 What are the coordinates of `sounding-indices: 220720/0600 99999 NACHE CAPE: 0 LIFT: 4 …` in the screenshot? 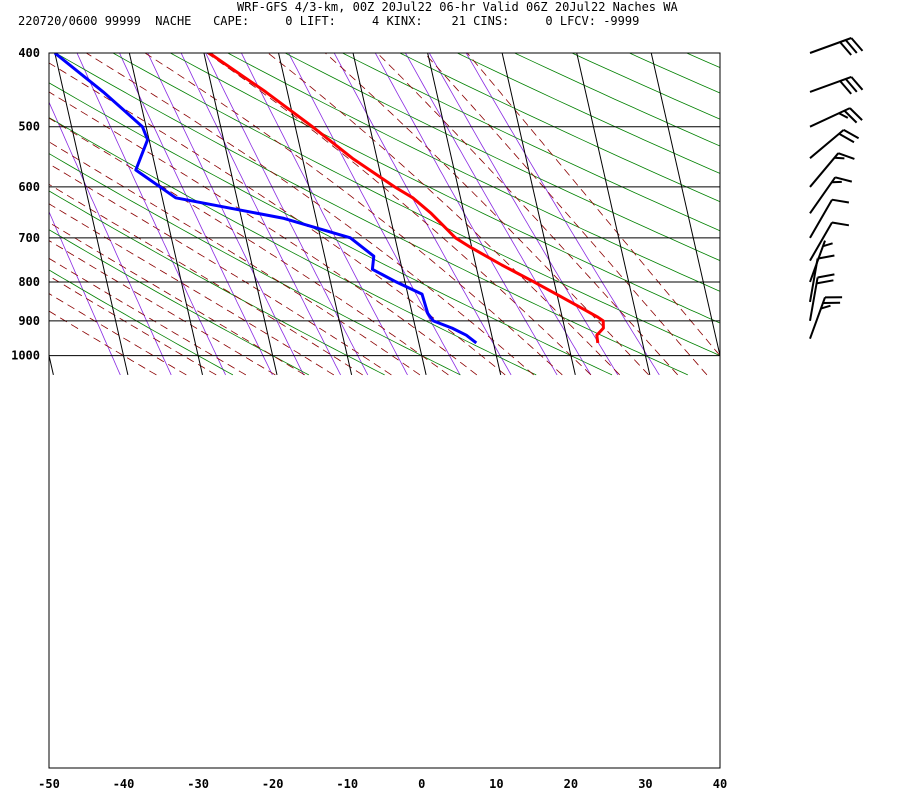 It's located at (329, 21).